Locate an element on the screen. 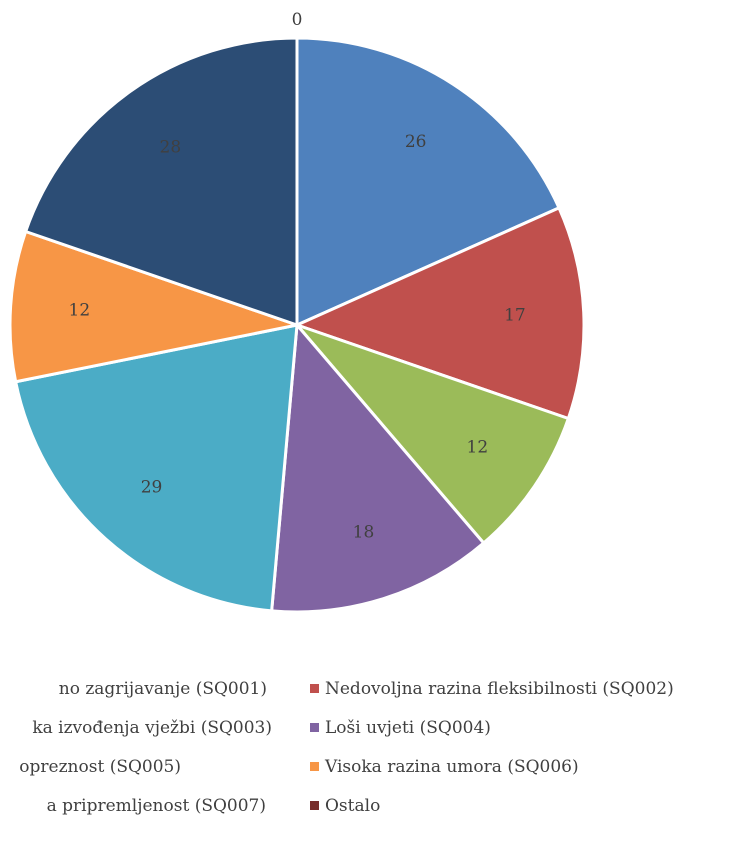 The width and height of the screenshot is (740, 859). legend-entry-7: a pripremljenost (SQ007) is located at coordinates (156, 806).